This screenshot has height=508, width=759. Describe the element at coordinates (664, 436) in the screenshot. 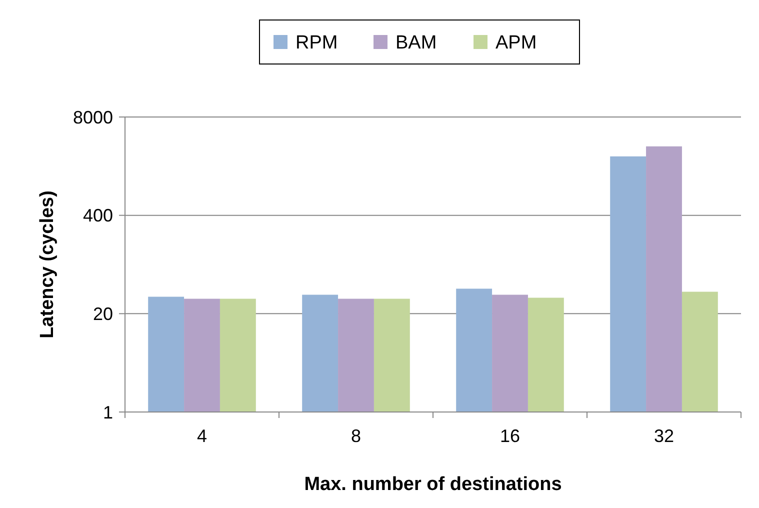

I see `x-tick-label: 32` at that location.